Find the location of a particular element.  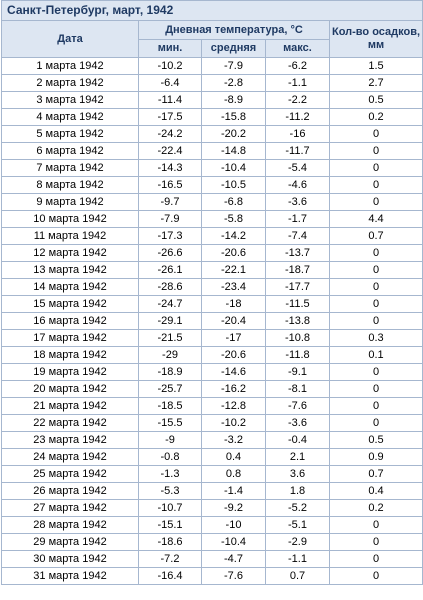

date-cell: 26 марта 1942 is located at coordinates (70, 491).